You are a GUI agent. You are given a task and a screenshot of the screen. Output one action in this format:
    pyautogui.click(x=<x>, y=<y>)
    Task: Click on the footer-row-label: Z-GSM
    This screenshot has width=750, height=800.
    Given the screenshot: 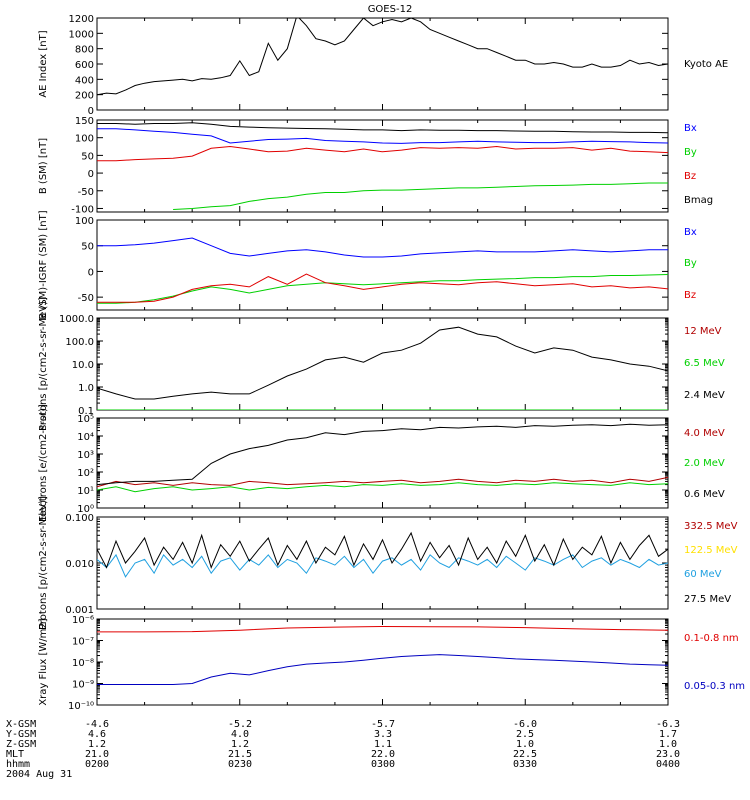 What is the action you would take?
    pyautogui.click(x=21, y=744)
    